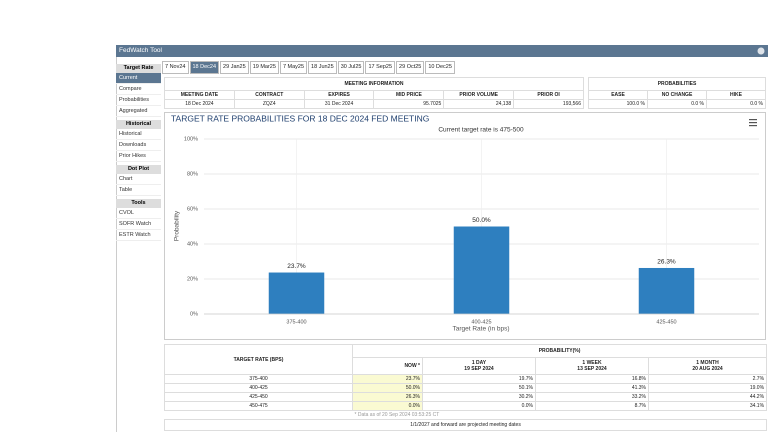 The image size is (768, 432). Describe the element at coordinates (322, 67) in the screenshot. I see `tab: 18 Jun25` at that location.